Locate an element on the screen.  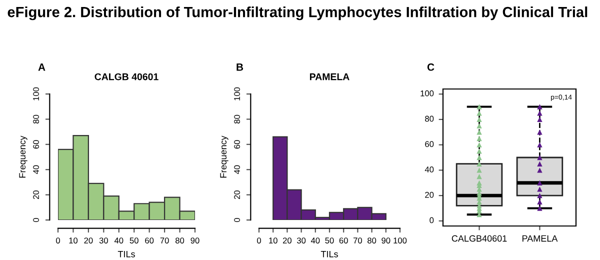
text: C is located at coordinates (430, 67).